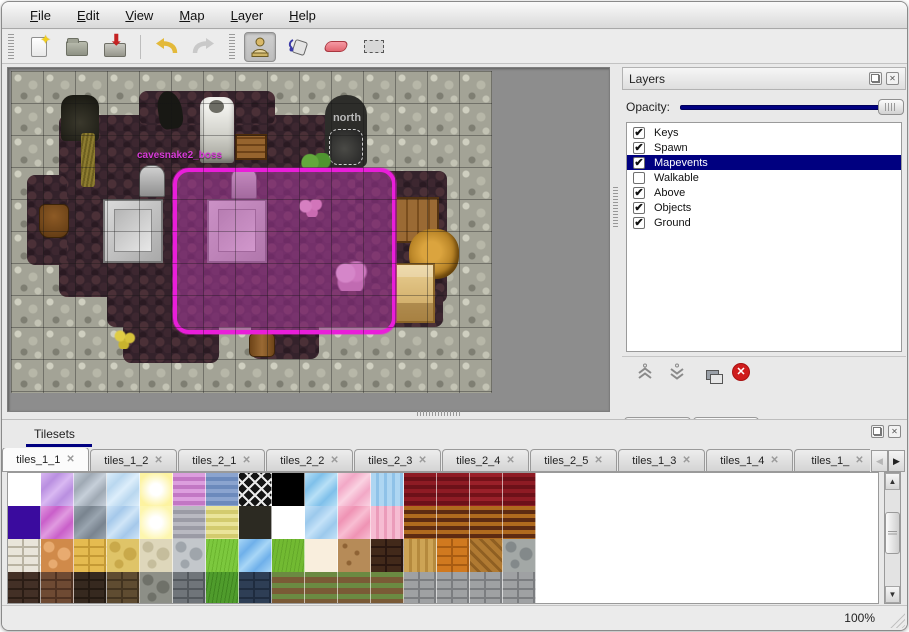  Describe the element at coordinates (77, 47) in the screenshot. I see `open-file-button` at that location.